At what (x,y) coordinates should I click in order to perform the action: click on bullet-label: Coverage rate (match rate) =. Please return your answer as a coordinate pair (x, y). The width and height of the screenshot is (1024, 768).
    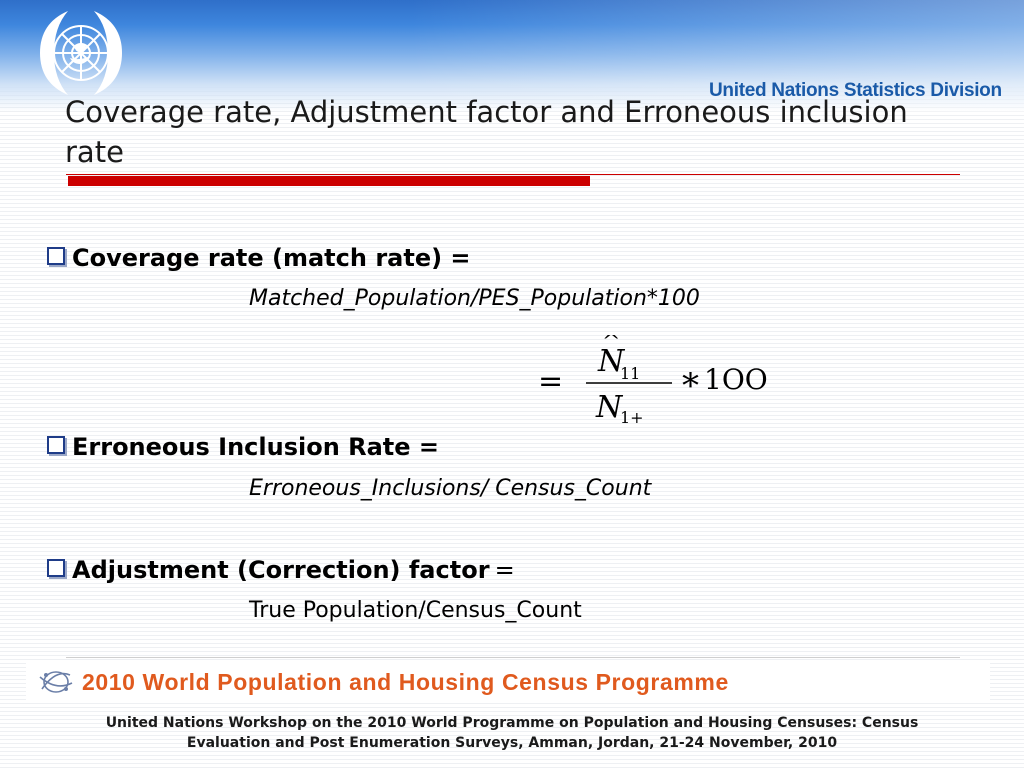
    Looking at the image, I should click on (271, 258).